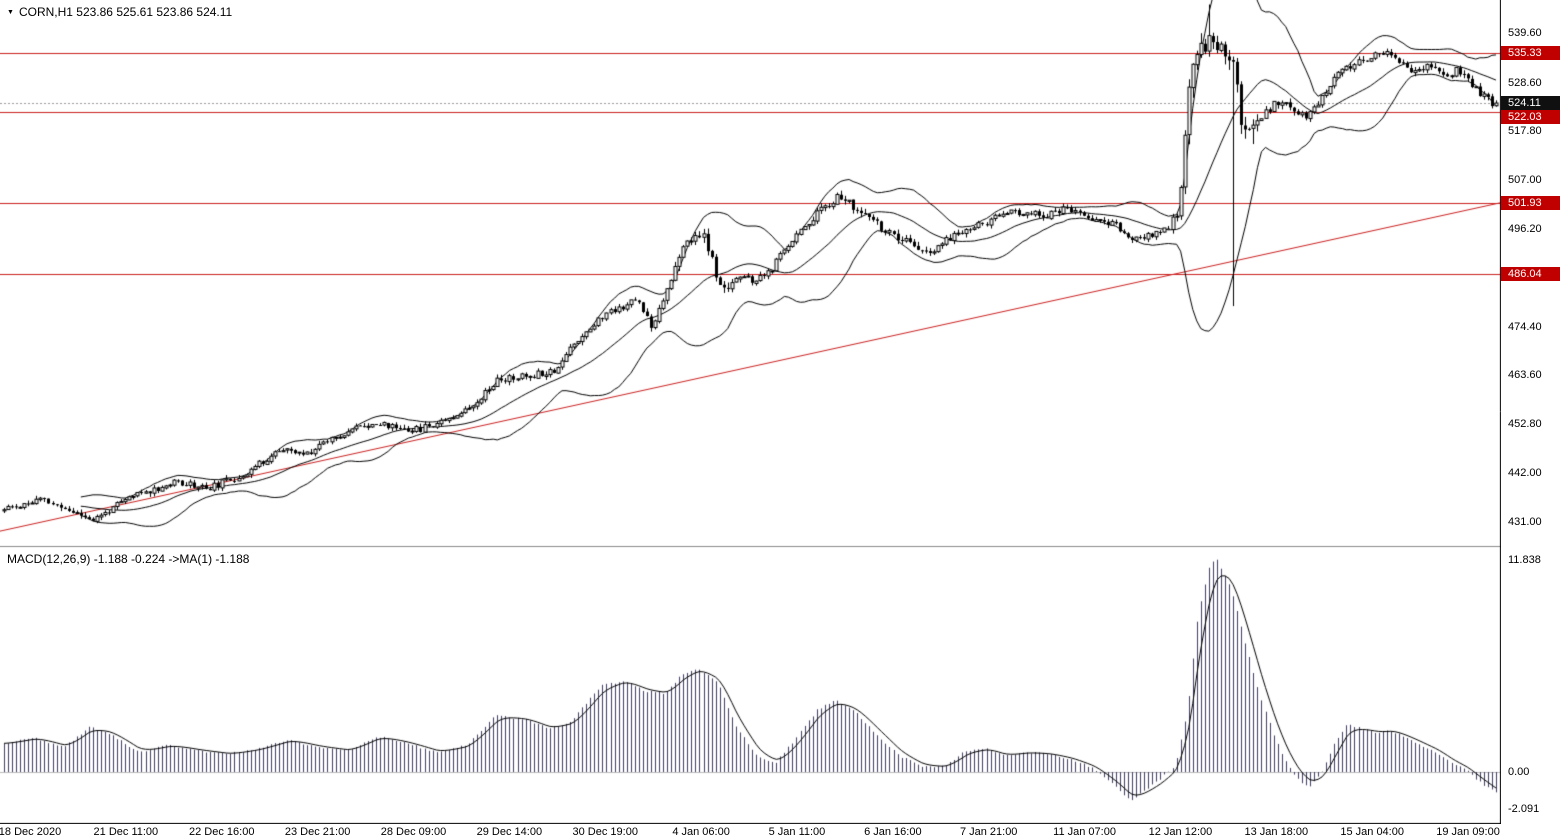 Image resolution: width=1560 pixels, height=840 pixels. What do you see at coordinates (1524, 809) in the screenshot?
I see `macd-tick-label: -2.091` at bounding box center [1524, 809].